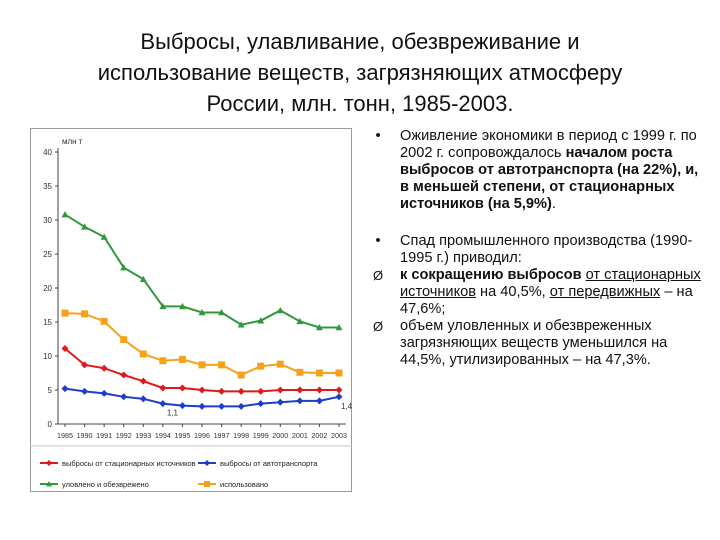 This screenshot has width=720, height=540. Describe the element at coordinates (47, 254) in the screenshot. I see `y-tick-label: 25` at that location.